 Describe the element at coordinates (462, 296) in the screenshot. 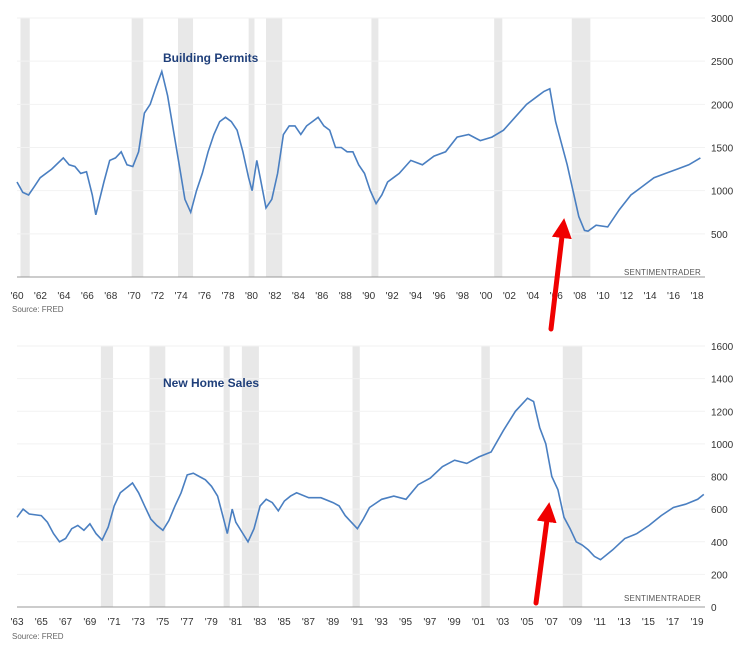

I see `x-tick-label: '98` at that location.